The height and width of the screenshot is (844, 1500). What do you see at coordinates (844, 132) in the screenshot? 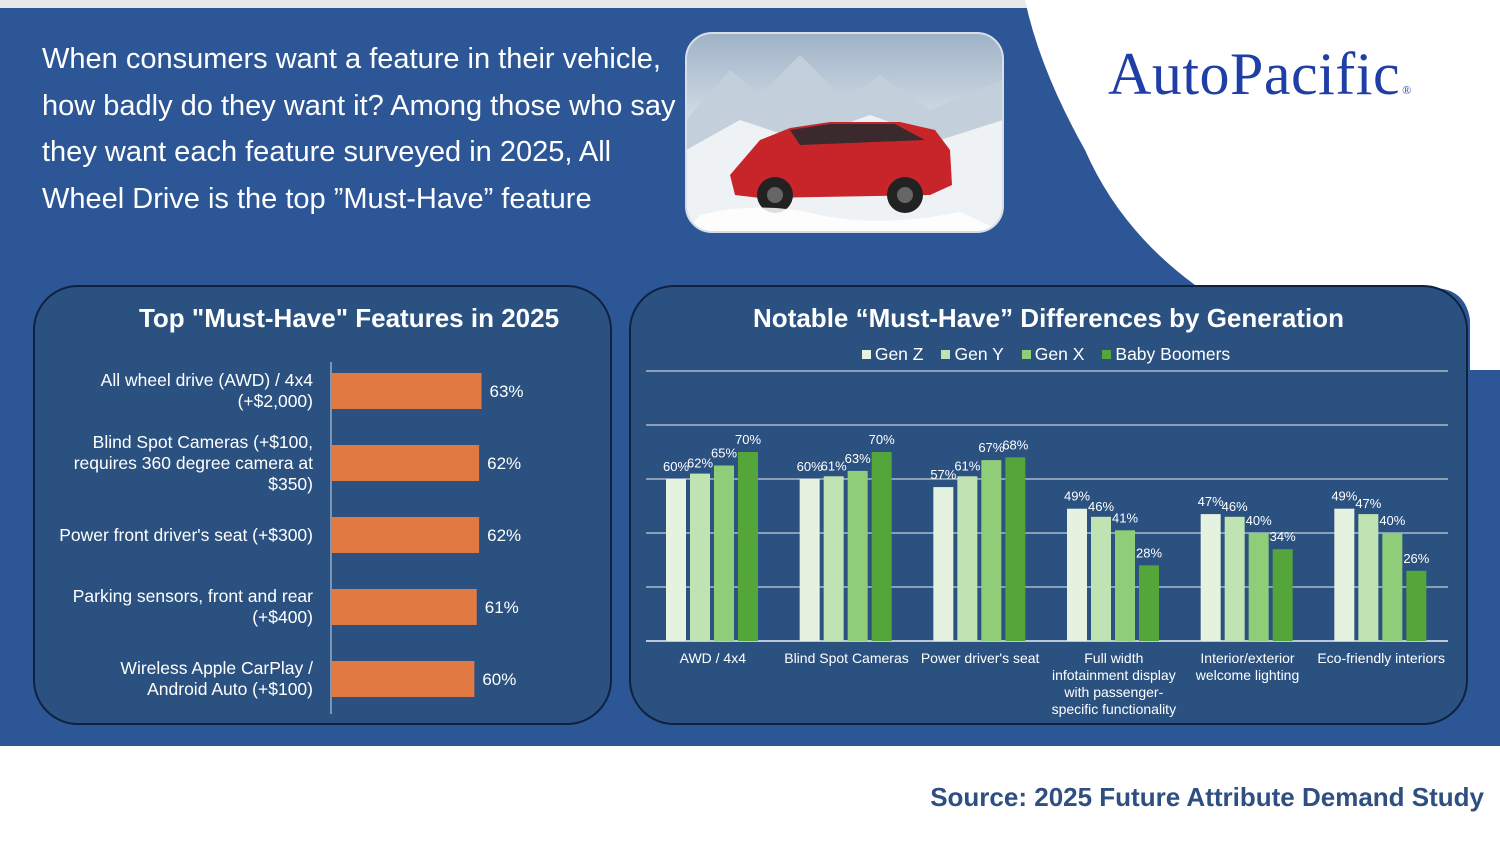
I see `photo-frame` at bounding box center [844, 132].